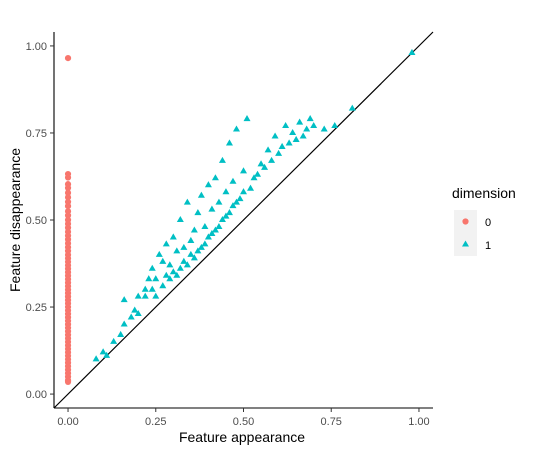  Describe the element at coordinates (242, 437) in the screenshot. I see `x-axis-title: Feature appearance` at that location.